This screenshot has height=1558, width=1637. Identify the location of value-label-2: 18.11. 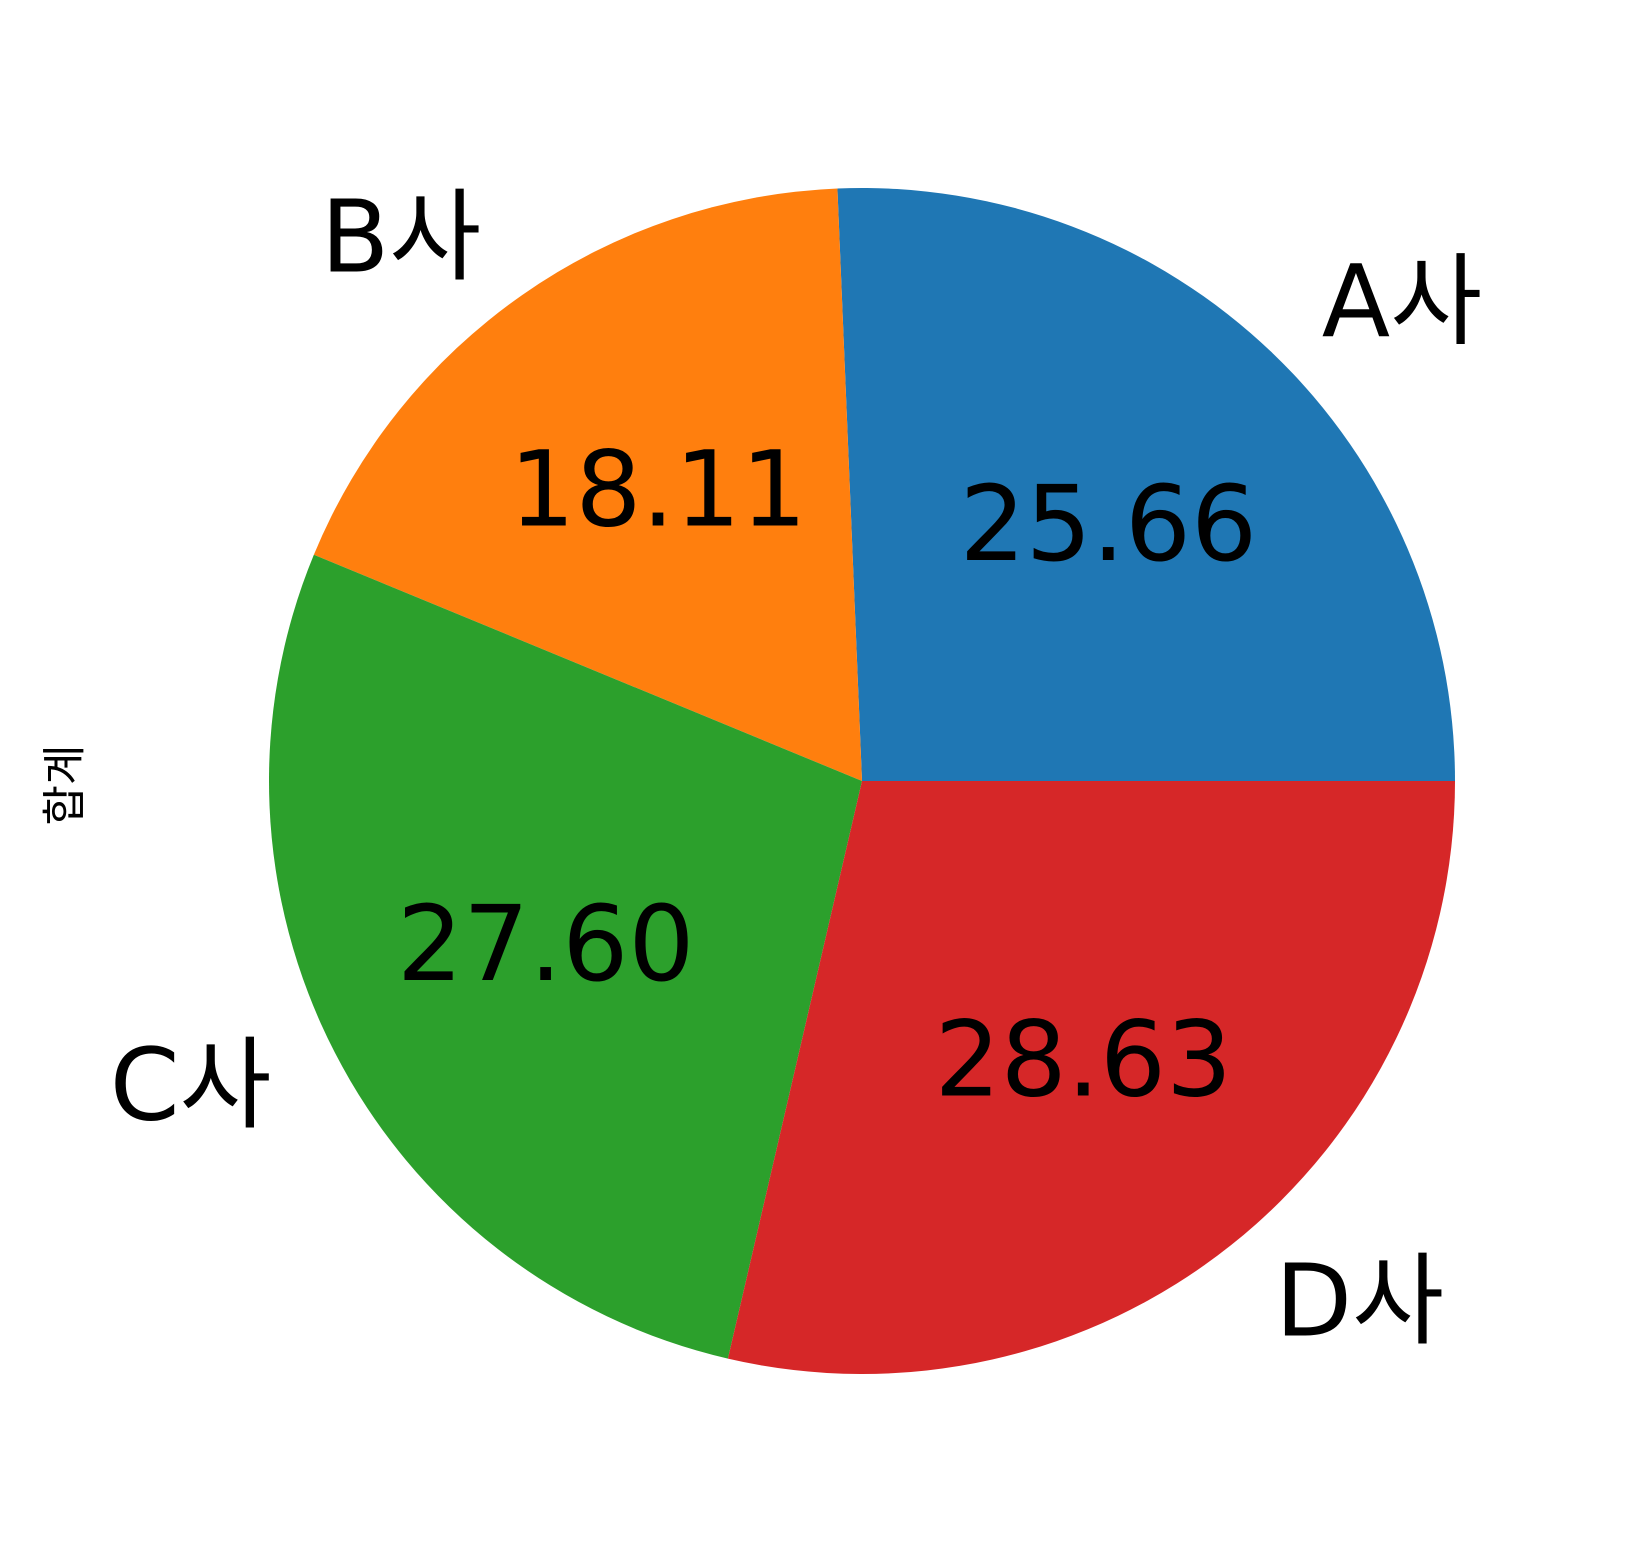
(658, 489).